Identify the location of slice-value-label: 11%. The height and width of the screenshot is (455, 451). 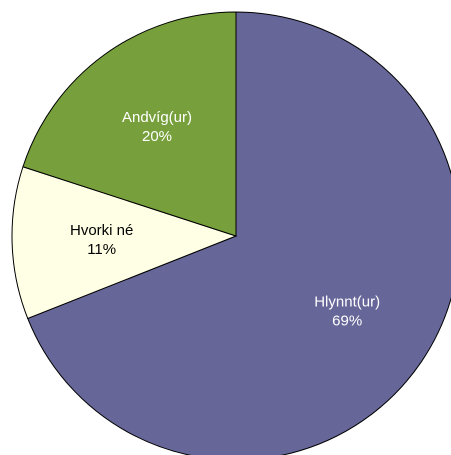
(101, 249).